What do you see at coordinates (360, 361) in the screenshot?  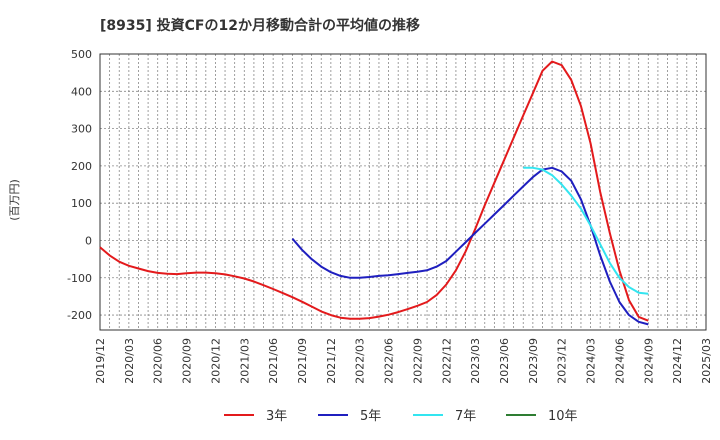 I see `x-tick-label: 2022/03` at bounding box center [360, 361].